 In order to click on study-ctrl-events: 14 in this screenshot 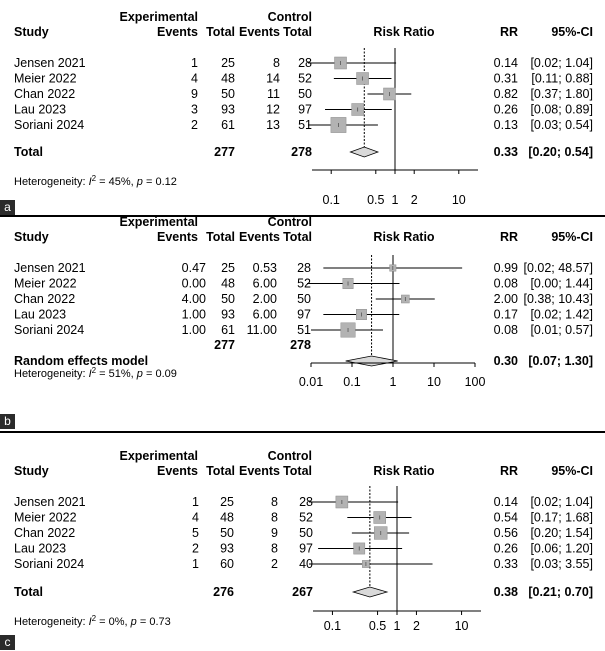, I will do `click(273, 79)`.